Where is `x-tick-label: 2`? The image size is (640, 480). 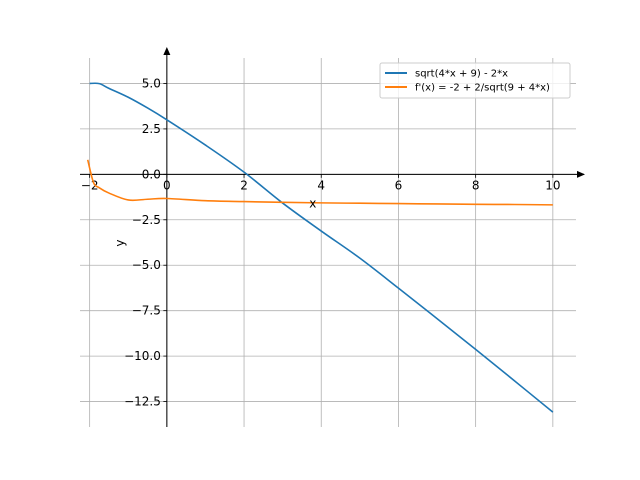 x-tick-label: 2 is located at coordinates (244, 185).